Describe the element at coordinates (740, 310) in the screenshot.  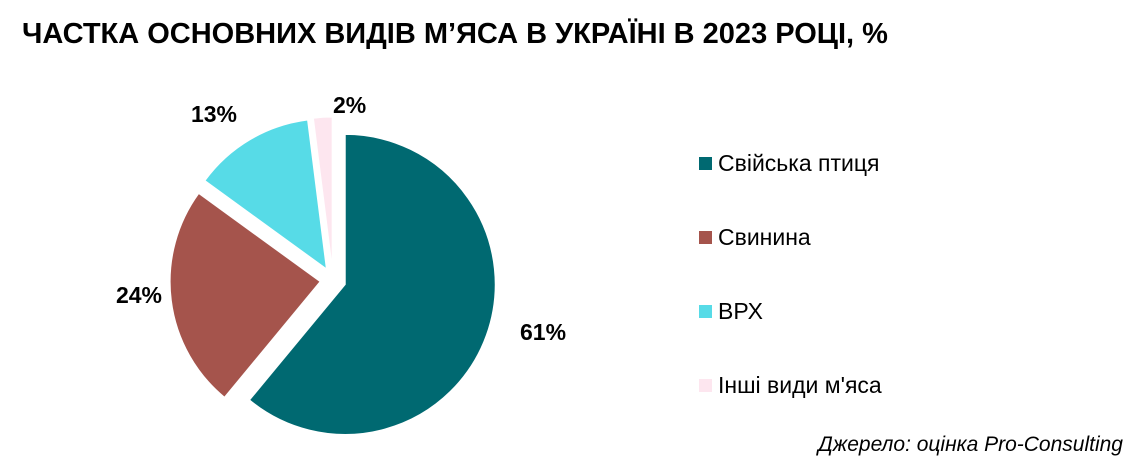
I see `legend-label: ВРХ` at that location.